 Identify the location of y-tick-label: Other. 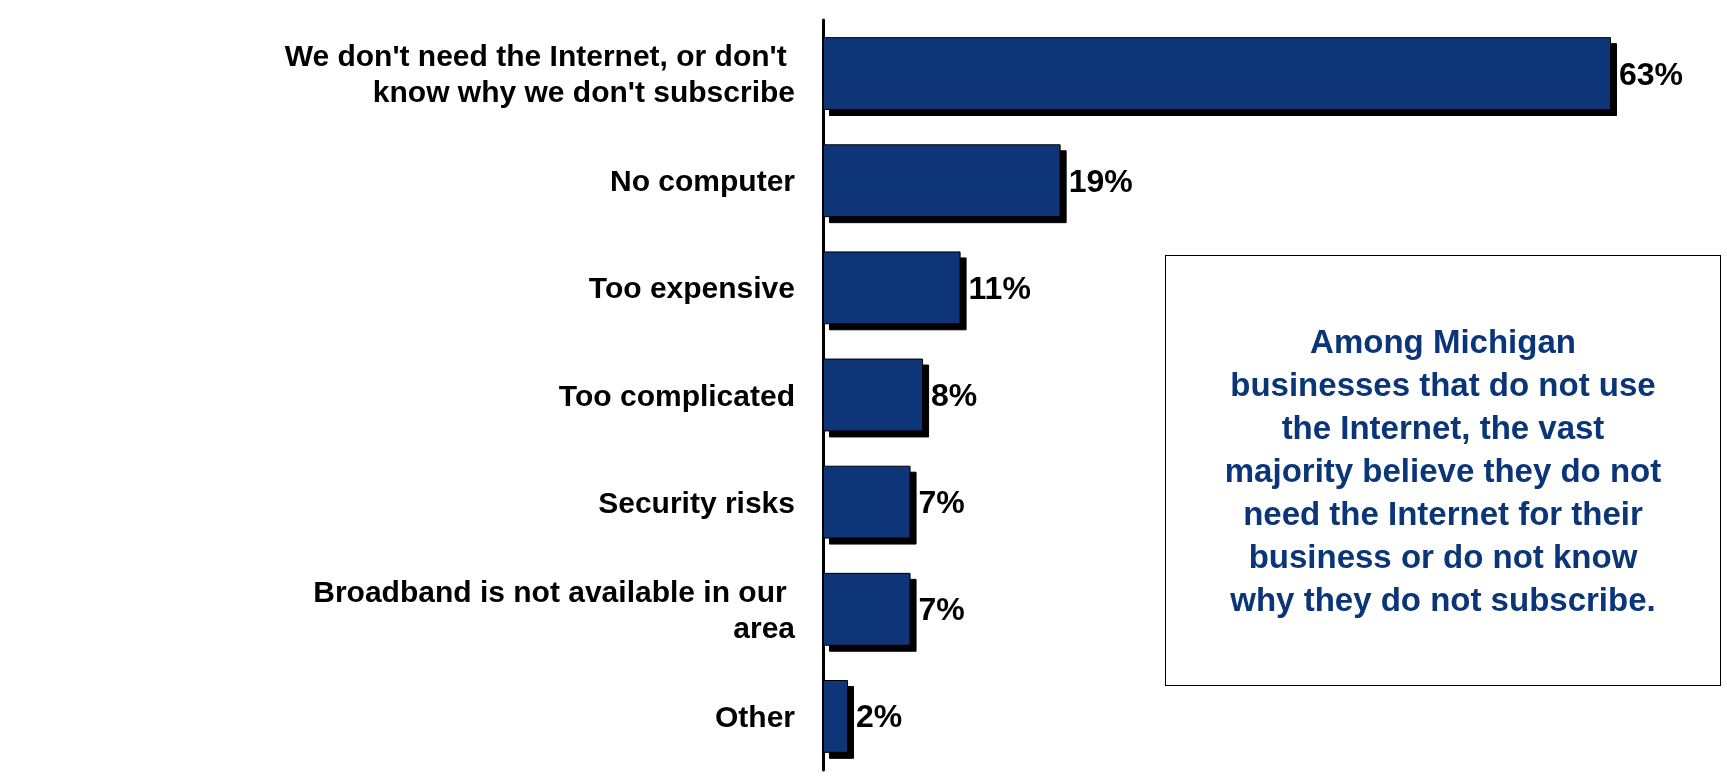
(755, 716).